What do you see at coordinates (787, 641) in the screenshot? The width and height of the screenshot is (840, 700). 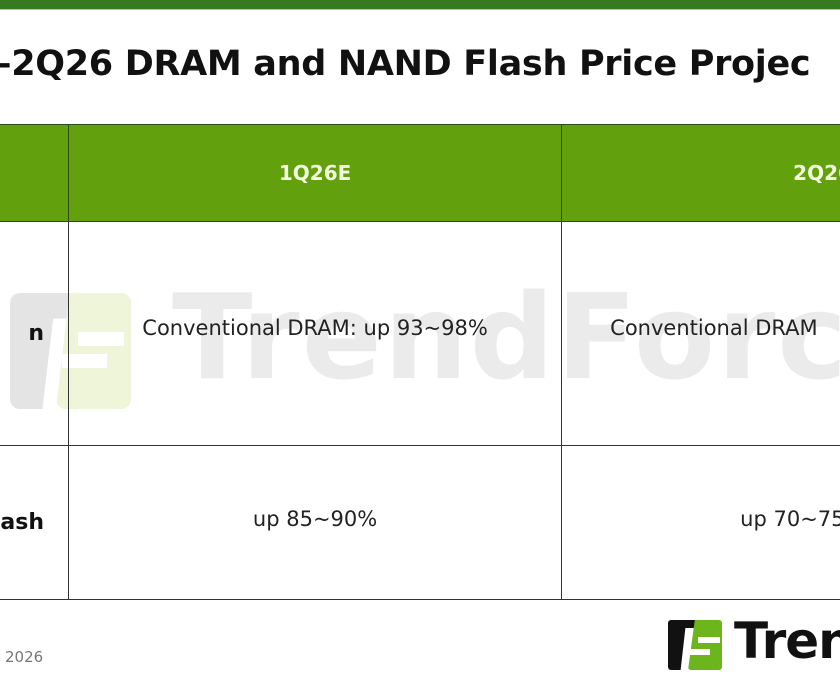 I see `brand-name: TrendForce` at bounding box center [787, 641].